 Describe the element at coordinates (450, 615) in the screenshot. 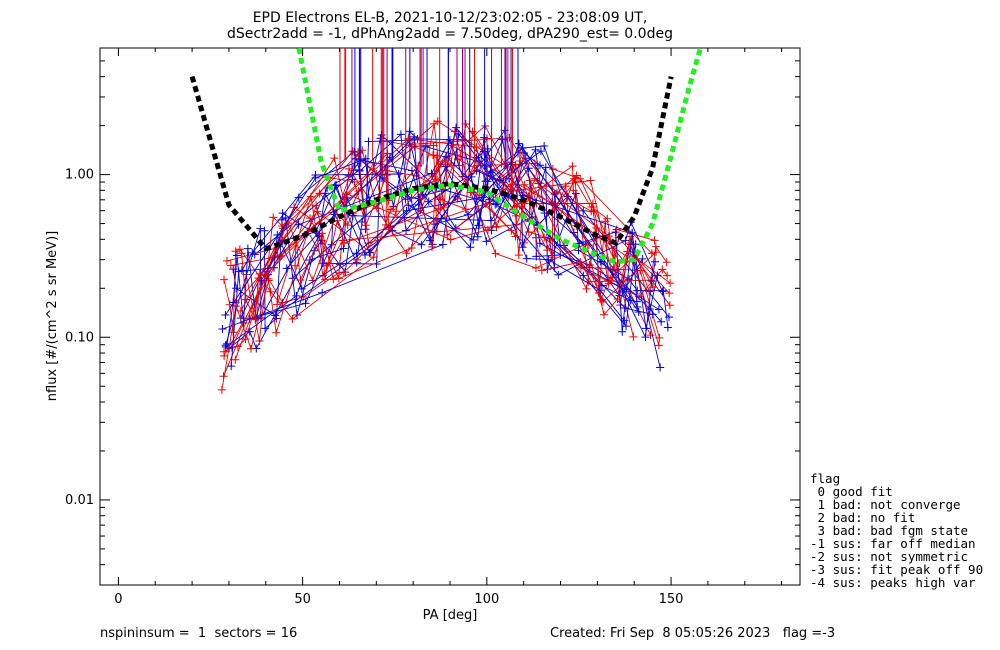

I see `x-axis-label: PA [deg]` at that location.